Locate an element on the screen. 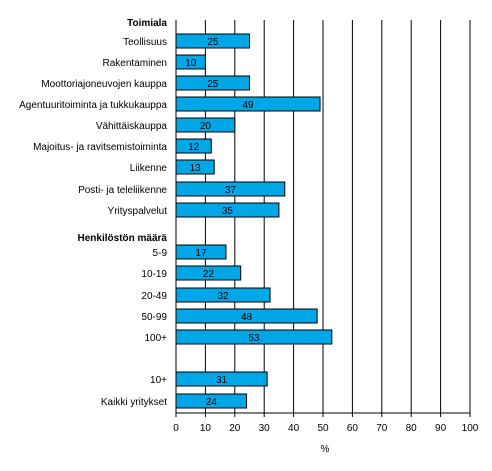  category-label: 10+ is located at coordinates (158, 380).